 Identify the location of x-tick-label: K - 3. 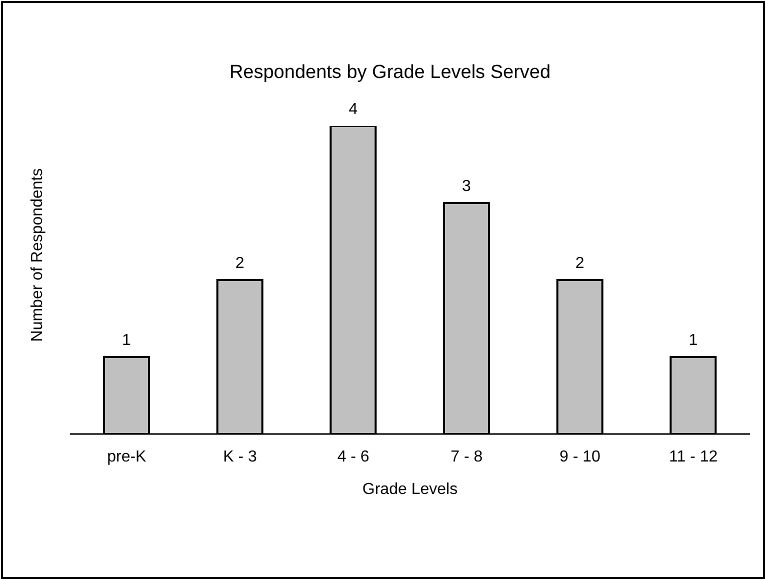
(240, 457).